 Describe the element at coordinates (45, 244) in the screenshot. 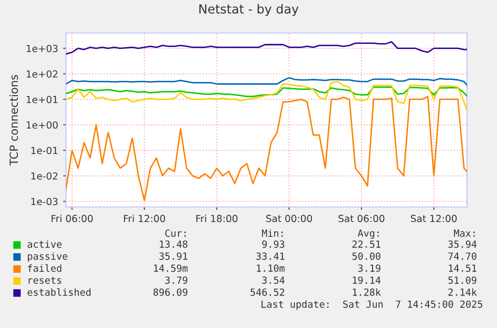

I see `legend-label: active` at that location.